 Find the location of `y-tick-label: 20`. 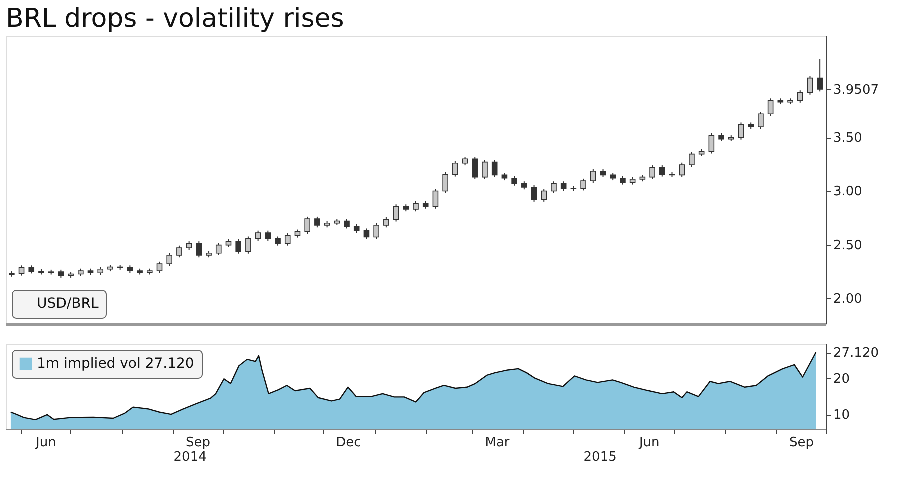

y-tick-label: 20 is located at coordinates (842, 379).